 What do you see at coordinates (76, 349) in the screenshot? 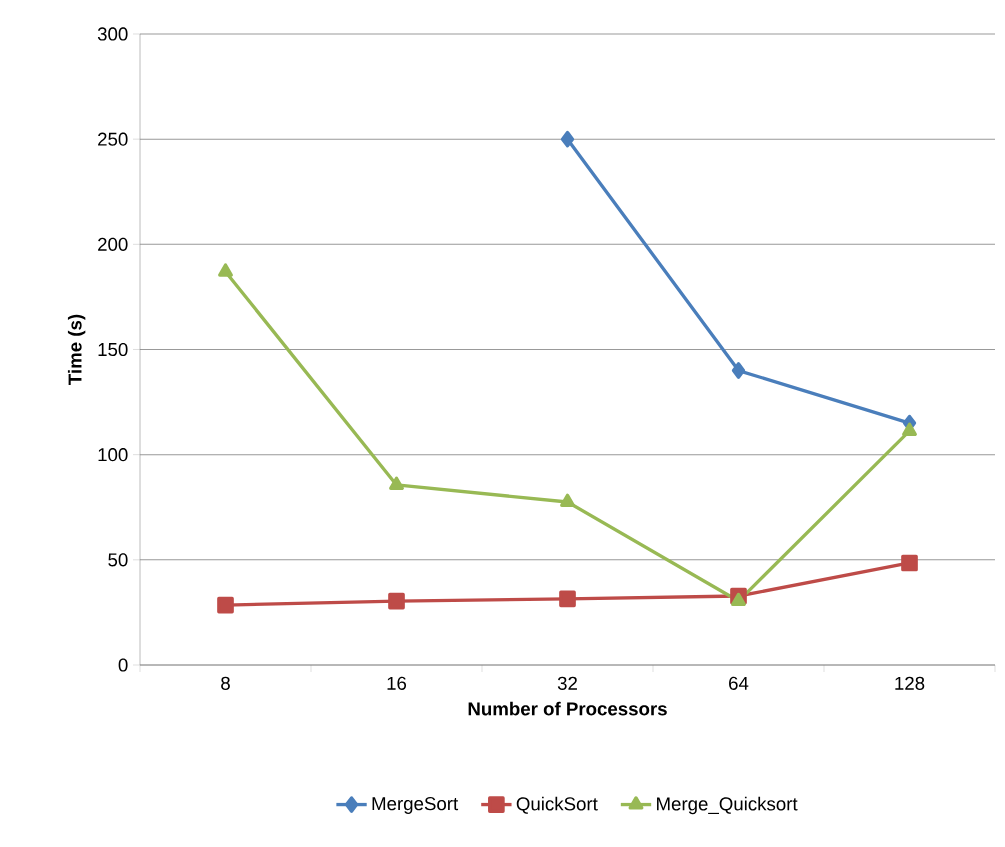
I see `y-axis-title: Time (s)` at bounding box center [76, 349].